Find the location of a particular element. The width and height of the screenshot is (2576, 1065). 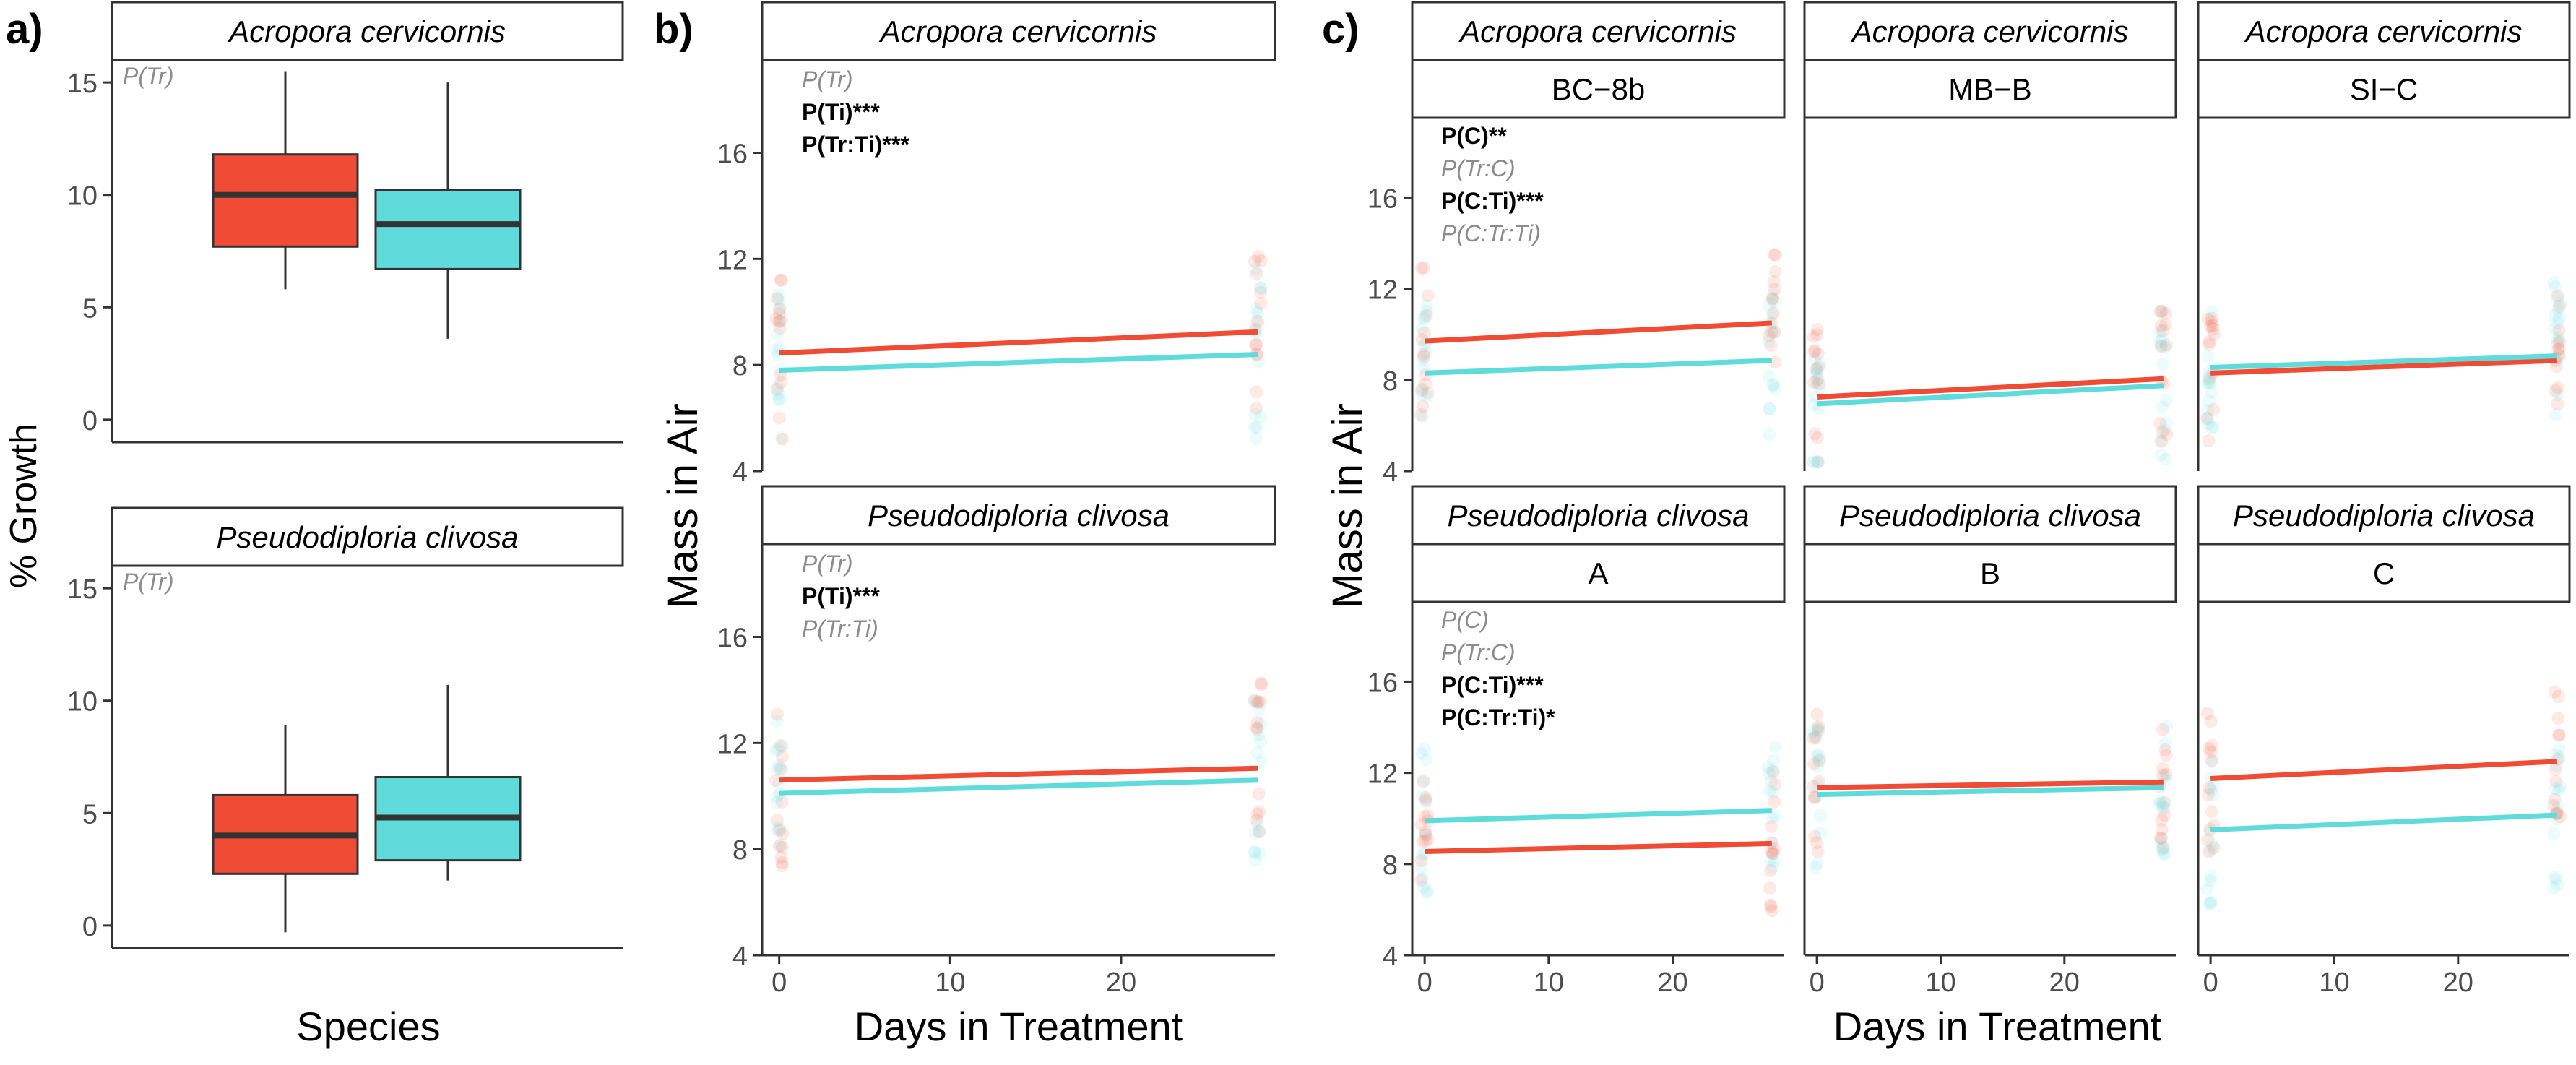

panel-c-x-tick-label: 20 is located at coordinates (2458, 982).